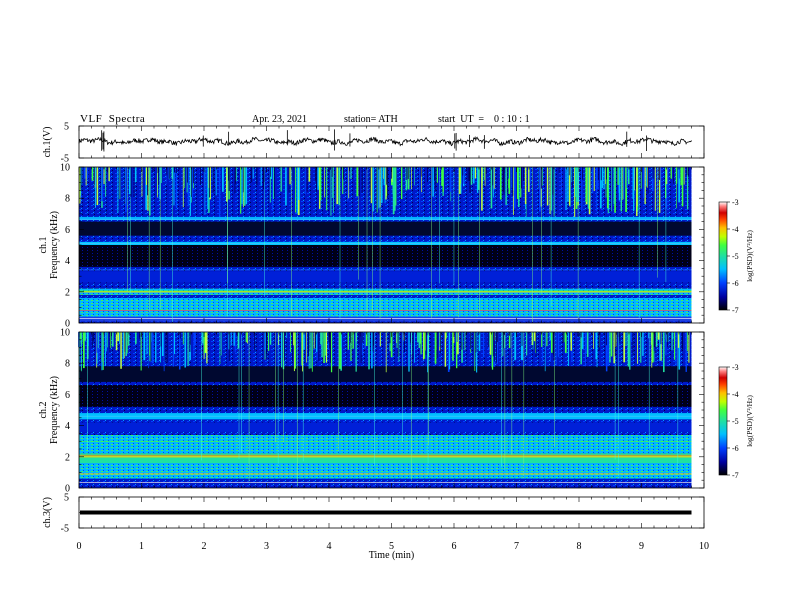  What do you see at coordinates (704, 546) in the screenshot?
I see `x-tick-label: 10` at bounding box center [704, 546].